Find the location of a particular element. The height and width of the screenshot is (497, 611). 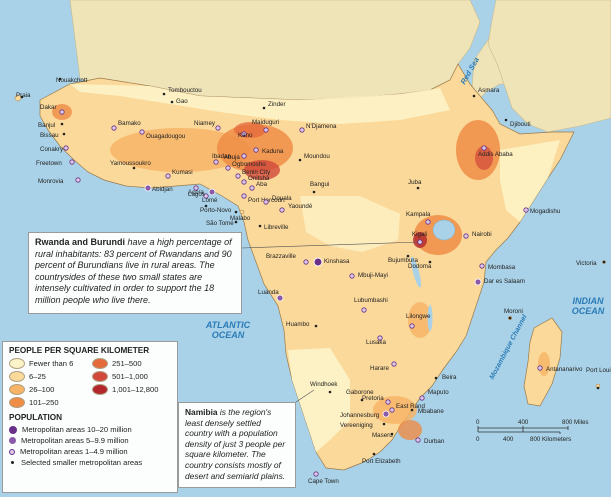

city-dot-niamey is located at coordinates (218, 128).